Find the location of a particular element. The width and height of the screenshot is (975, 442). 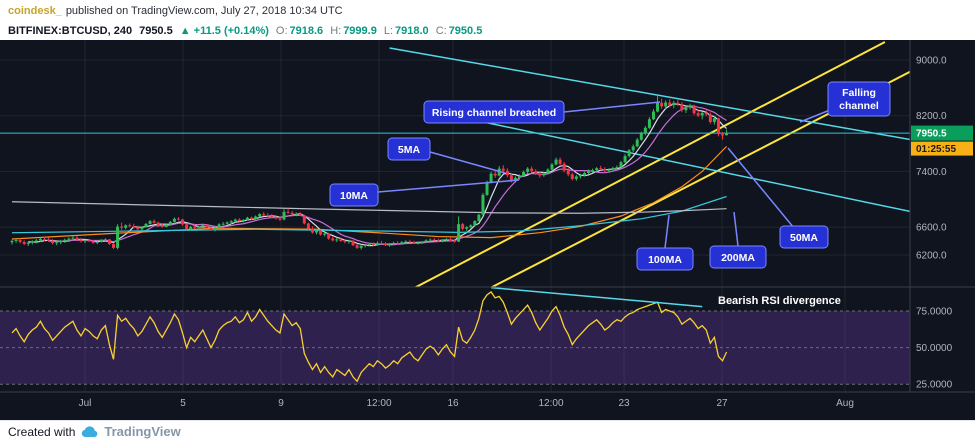

last-price-badge: 7950.5 is located at coordinates (942, 133).